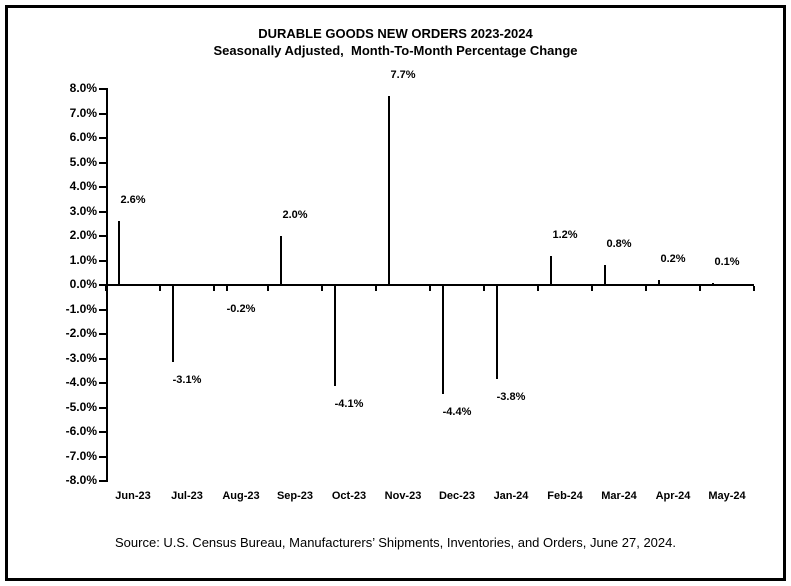 The height and width of the screenshot is (586, 791). I want to click on y-axis-tick-label: 8.0%, so click(83, 88).